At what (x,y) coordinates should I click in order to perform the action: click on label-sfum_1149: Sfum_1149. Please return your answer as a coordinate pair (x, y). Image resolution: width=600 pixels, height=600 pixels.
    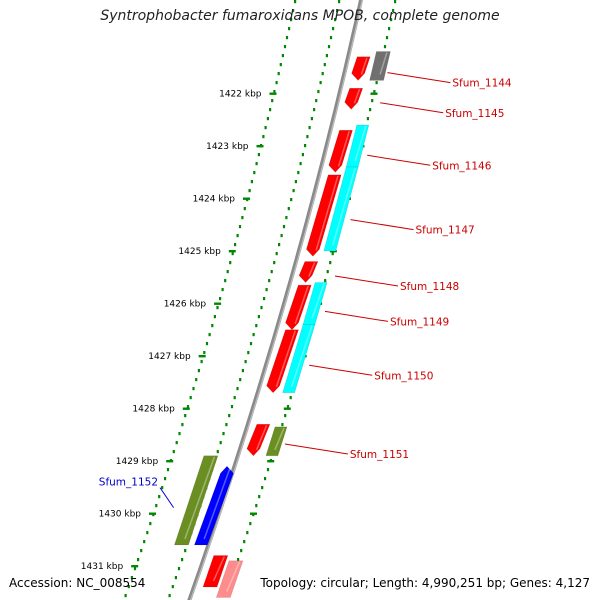
    Looking at the image, I should click on (419, 322).